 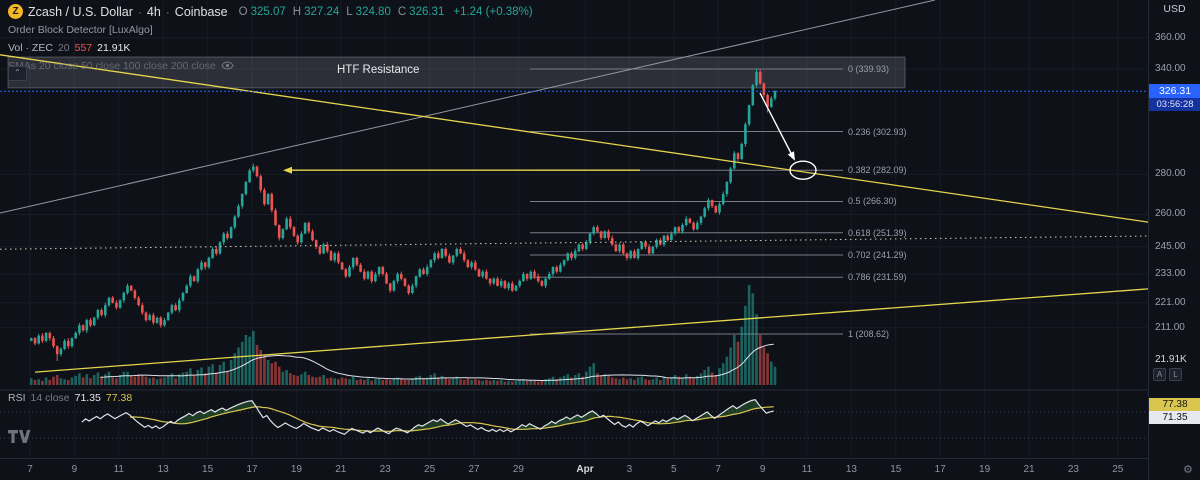 What do you see at coordinates (493, 11) in the screenshot?
I see `change-value: +1.24 (+0.38%)` at bounding box center [493, 11].